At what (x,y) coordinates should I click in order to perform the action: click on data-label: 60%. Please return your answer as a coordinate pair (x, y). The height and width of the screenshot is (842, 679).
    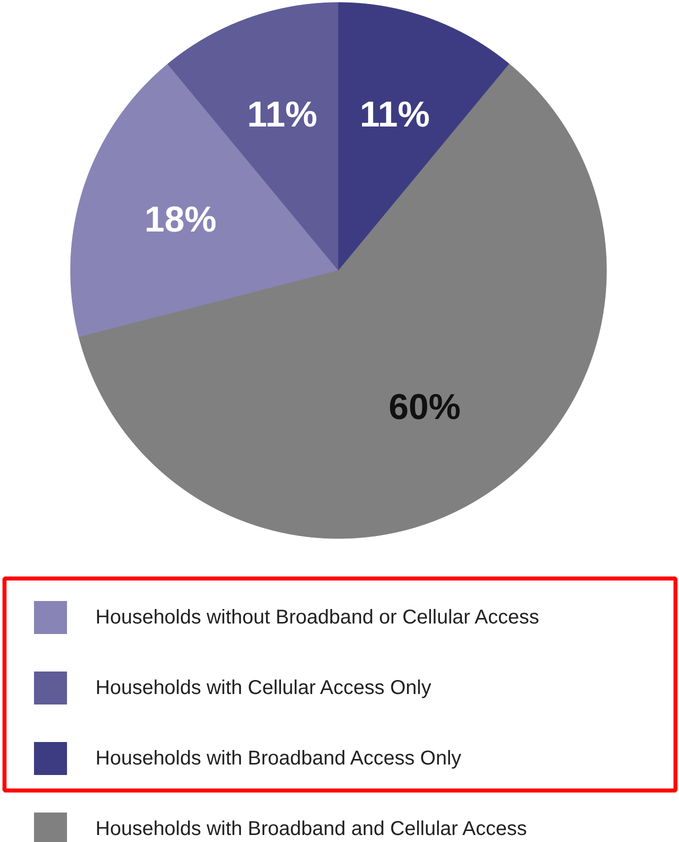
    Looking at the image, I should click on (424, 406).